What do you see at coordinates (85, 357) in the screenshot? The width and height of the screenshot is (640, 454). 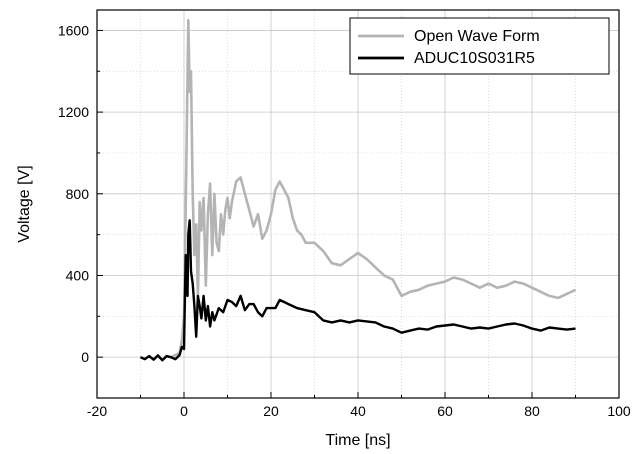 I see `y-tick-label: 0` at bounding box center [85, 357].